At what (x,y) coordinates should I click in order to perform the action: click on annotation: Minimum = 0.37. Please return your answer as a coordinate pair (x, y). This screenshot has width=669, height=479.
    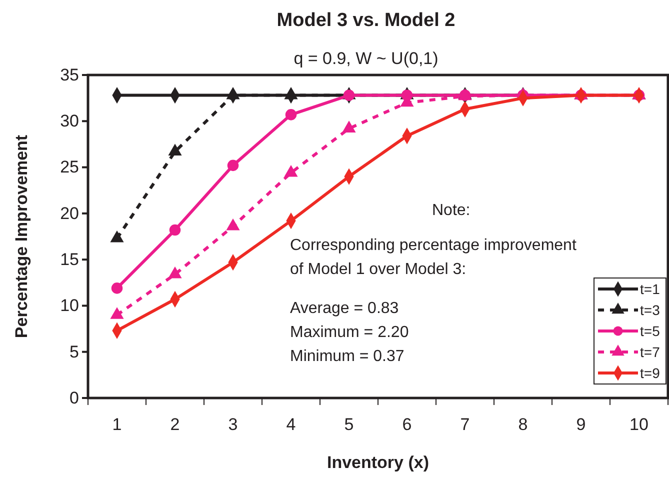
    Looking at the image, I should click on (347, 356).